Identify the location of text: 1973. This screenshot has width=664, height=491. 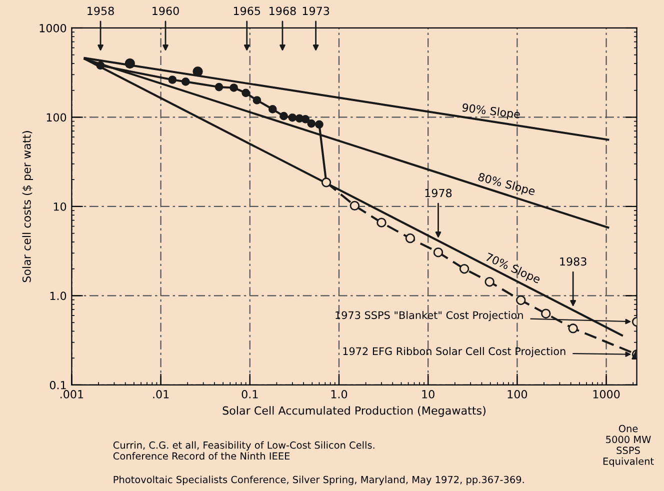
(316, 11).